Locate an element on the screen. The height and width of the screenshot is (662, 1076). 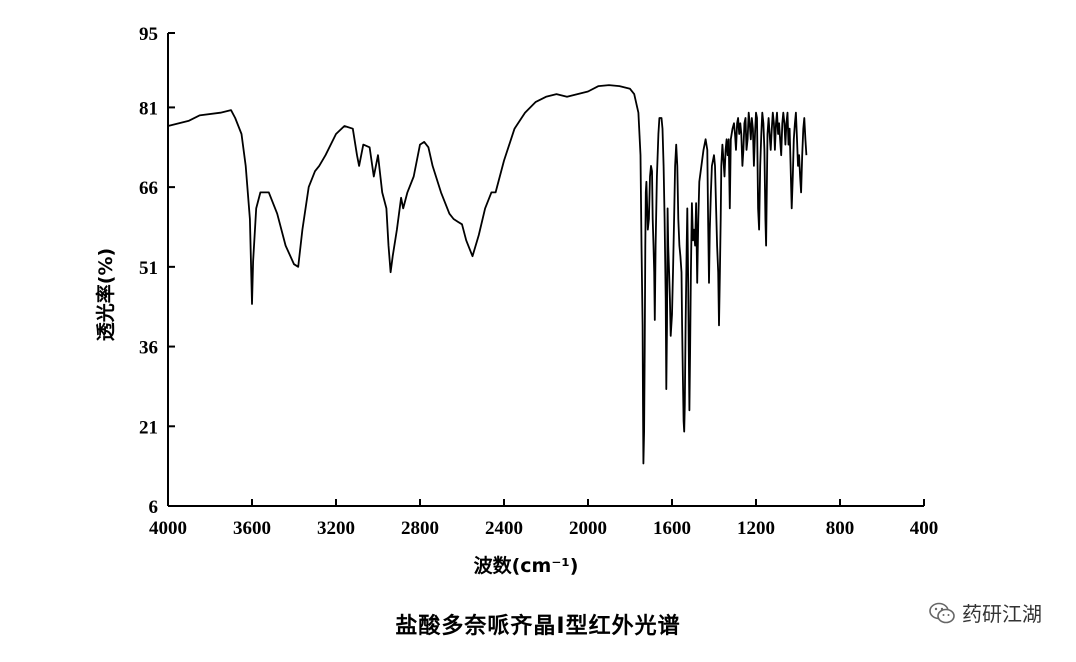
y-tick-label: 21 is located at coordinates (148, 427).